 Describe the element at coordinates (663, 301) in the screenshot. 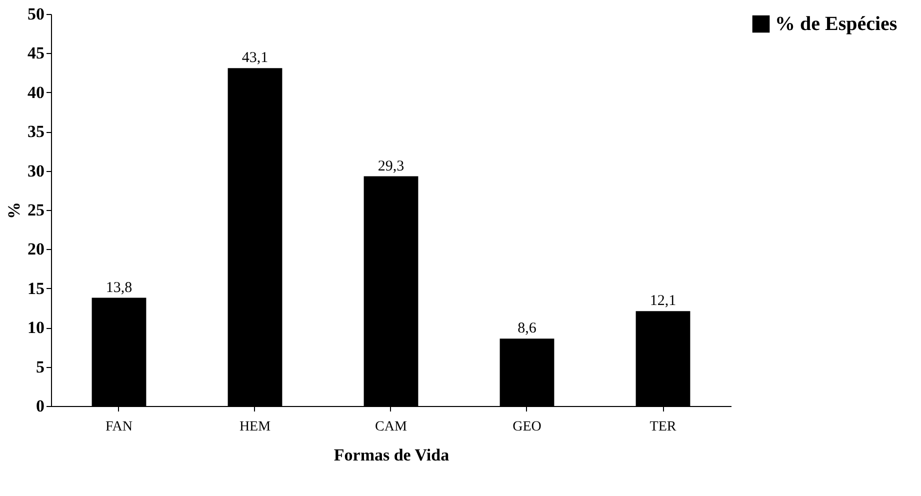

I see `data-label: 12,1` at that location.